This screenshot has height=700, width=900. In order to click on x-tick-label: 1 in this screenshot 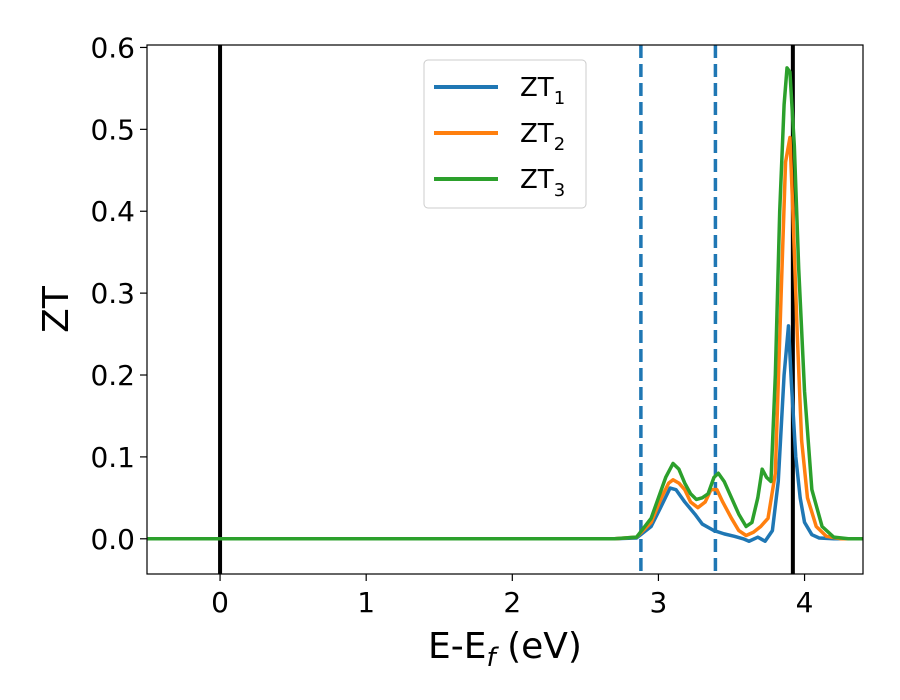, I will do `click(366, 602)`.